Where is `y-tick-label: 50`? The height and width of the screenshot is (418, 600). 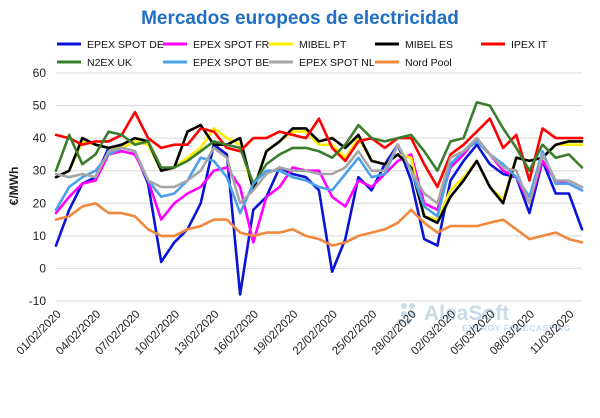 y-tick-label: 50 is located at coordinates (40, 106).